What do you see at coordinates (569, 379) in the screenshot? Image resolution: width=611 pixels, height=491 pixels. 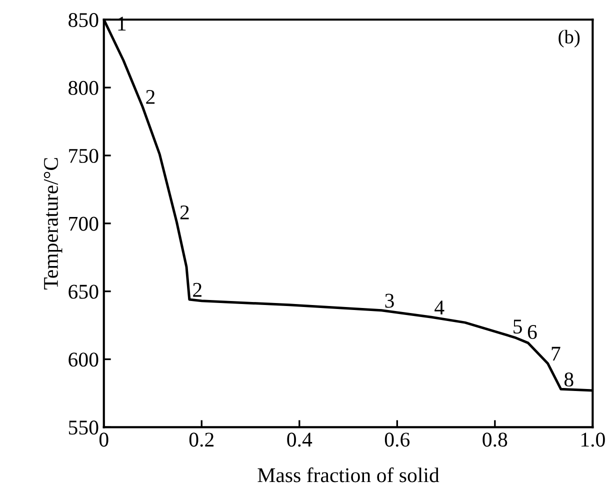 I see `annotation: 8` at bounding box center [569, 379].